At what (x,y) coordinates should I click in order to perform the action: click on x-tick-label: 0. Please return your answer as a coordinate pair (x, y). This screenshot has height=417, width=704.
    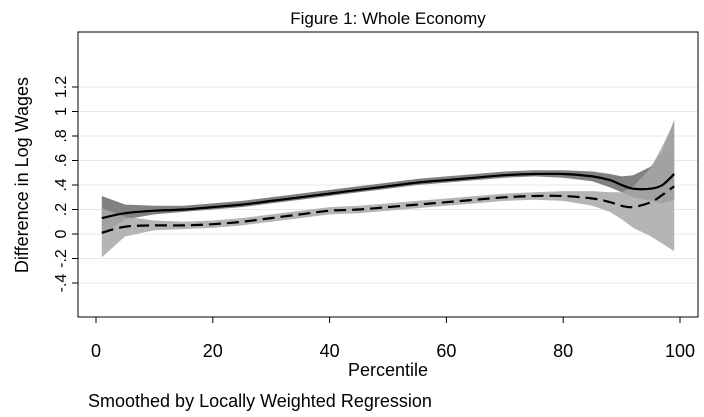
    Looking at the image, I should click on (96, 351).